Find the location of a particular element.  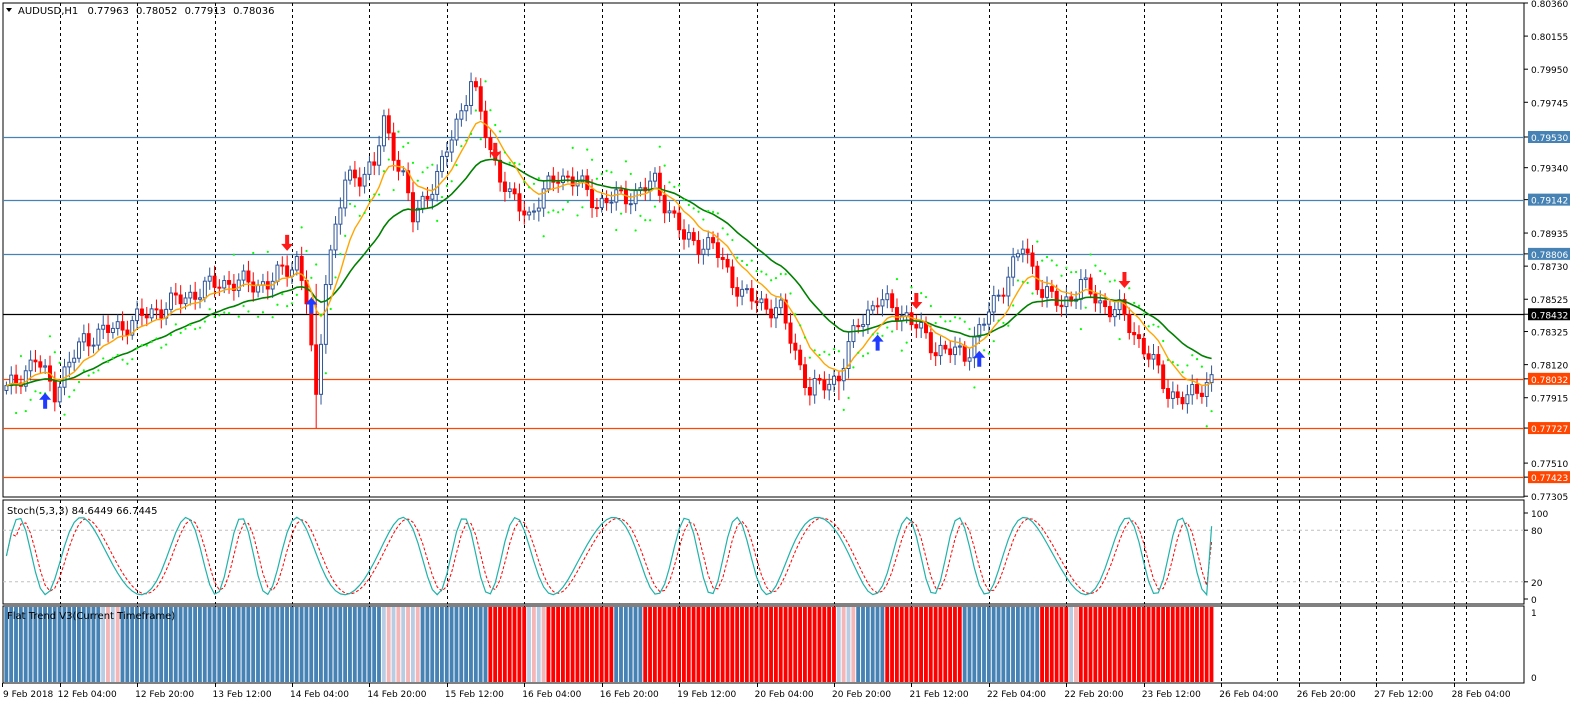

time-tick-label: 26 Feb 04:00 is located at coordinates (1248, 695).